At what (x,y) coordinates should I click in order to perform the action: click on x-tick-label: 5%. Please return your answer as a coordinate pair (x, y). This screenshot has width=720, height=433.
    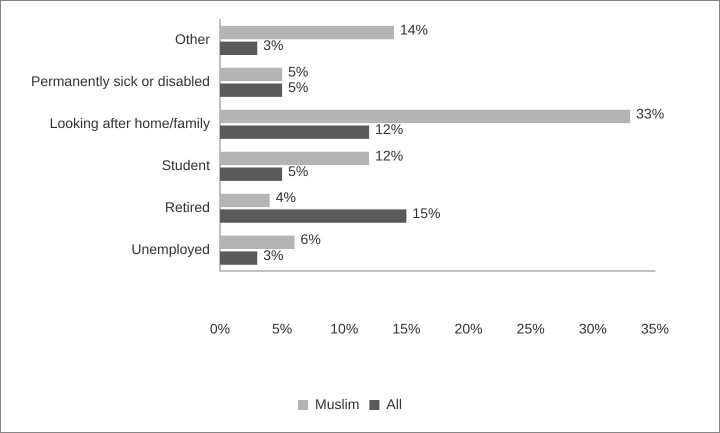
    Looking at the image, I should click on (282, 328).